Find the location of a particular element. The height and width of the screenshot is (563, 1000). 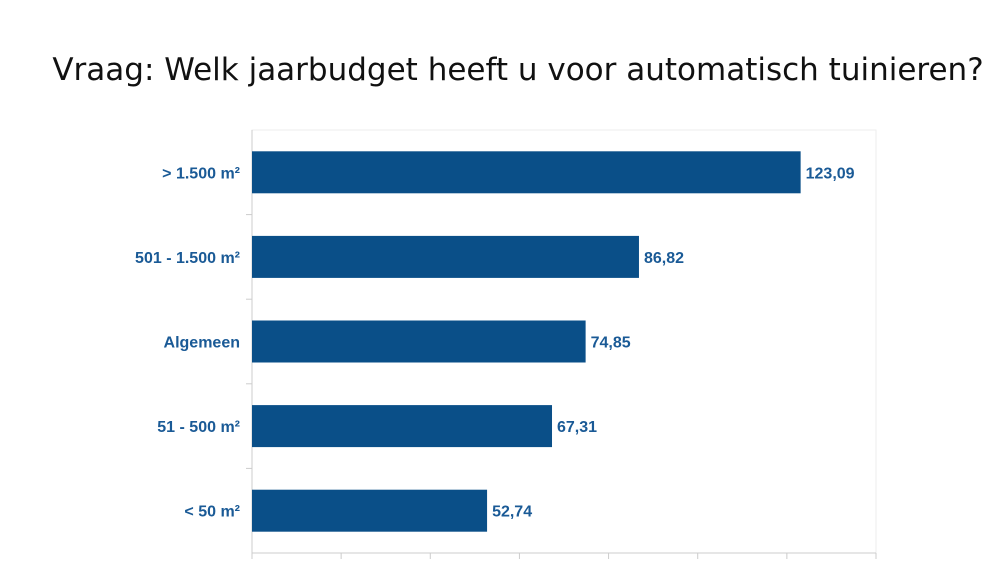

data-label: 123,09 is located at coordinates (830, 173).